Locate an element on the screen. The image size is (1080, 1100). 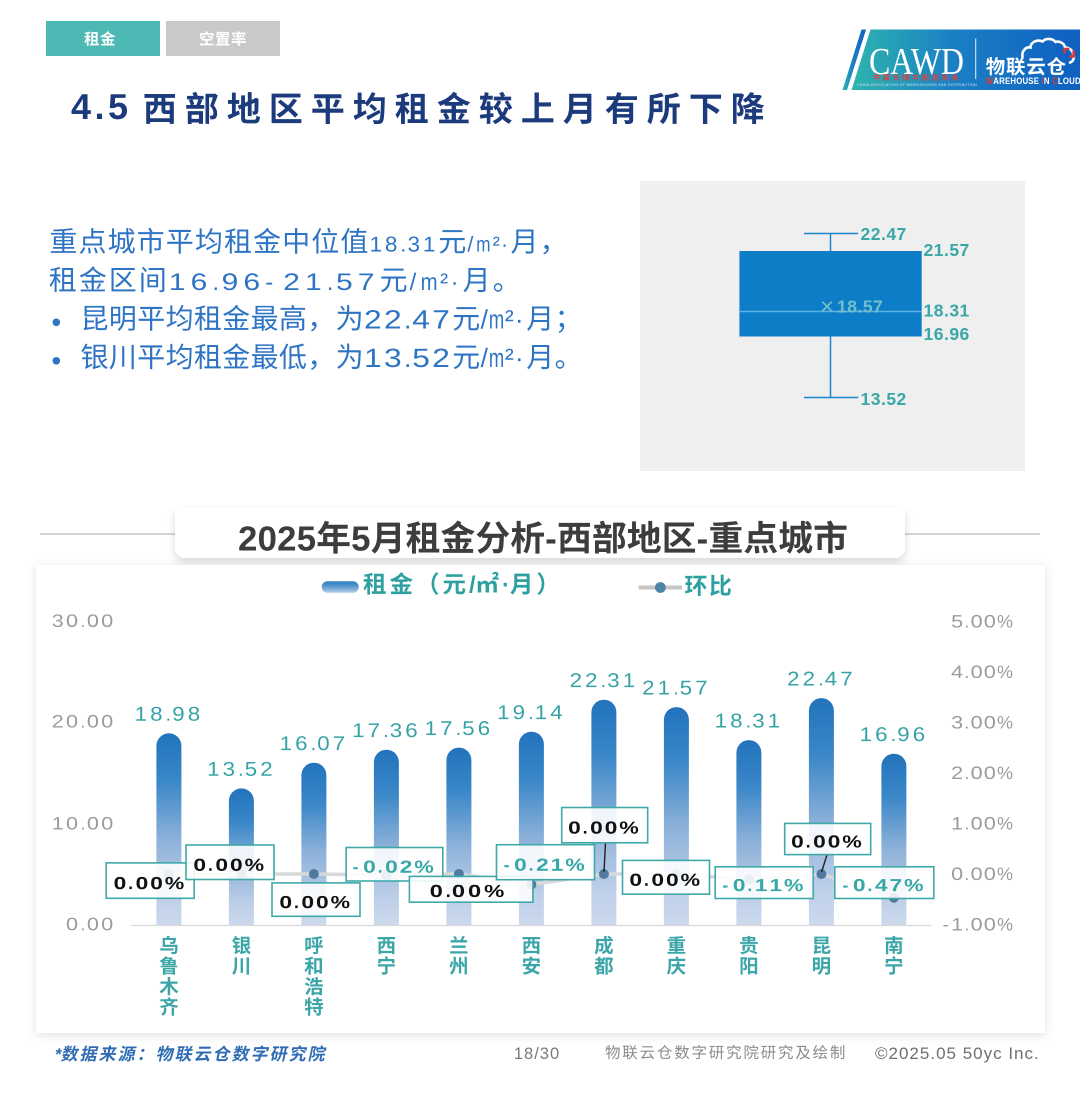
svg-text: 18/30 is located at coordinates (537, 1054).